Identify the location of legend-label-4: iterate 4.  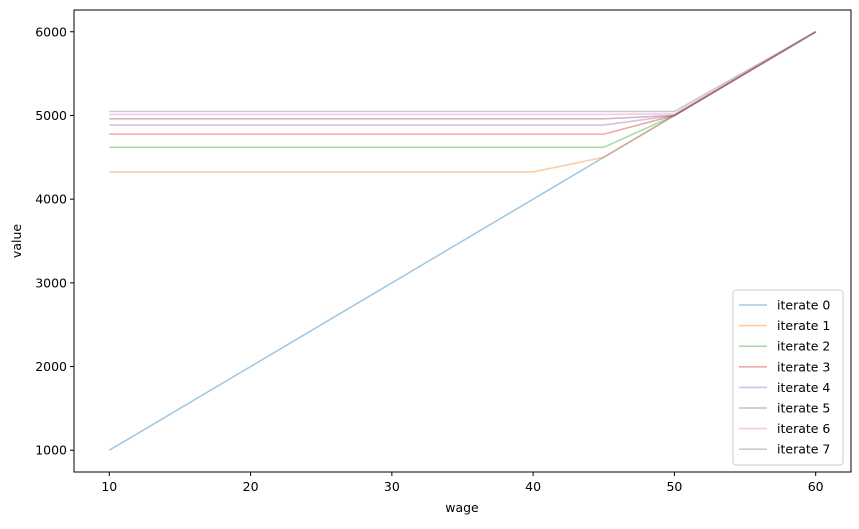
(803, 387).